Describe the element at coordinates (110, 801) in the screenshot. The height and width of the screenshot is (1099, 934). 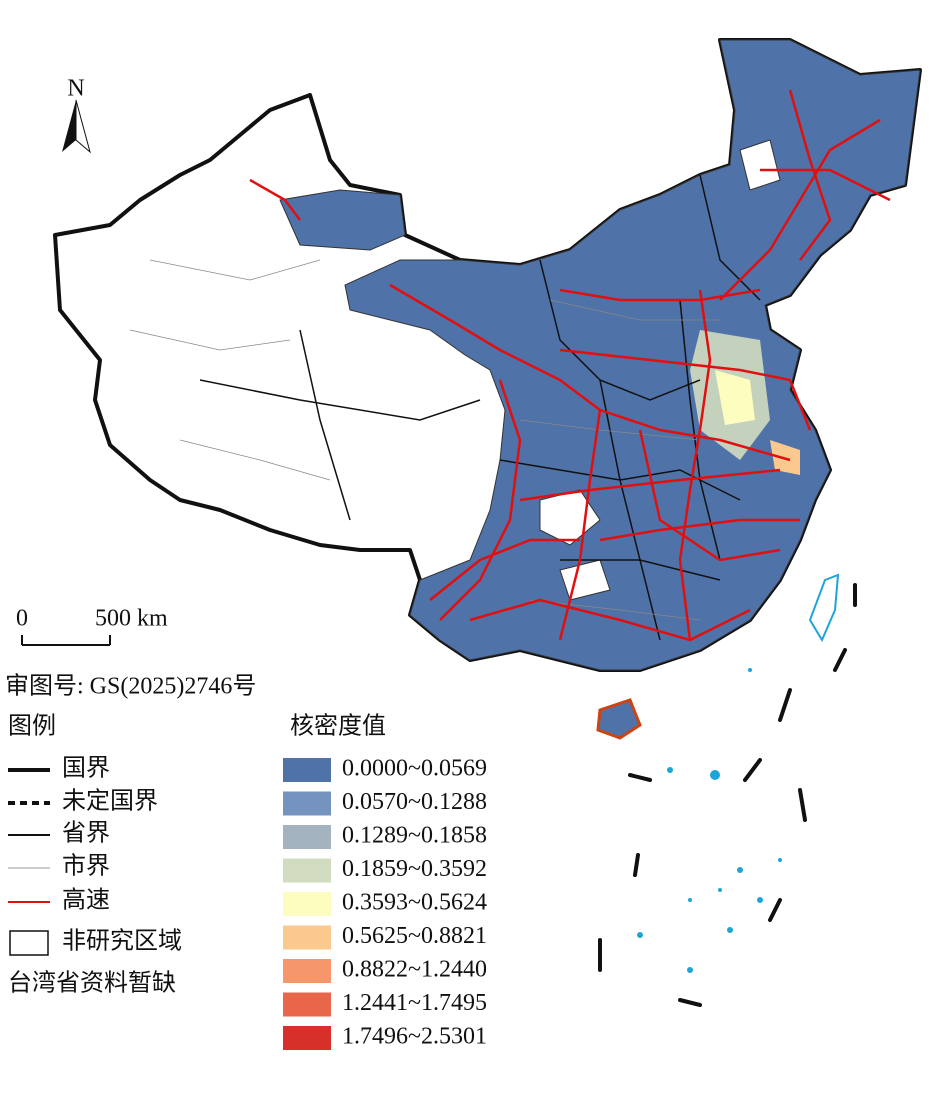
I see `legend-label: 未定国界` at that location.